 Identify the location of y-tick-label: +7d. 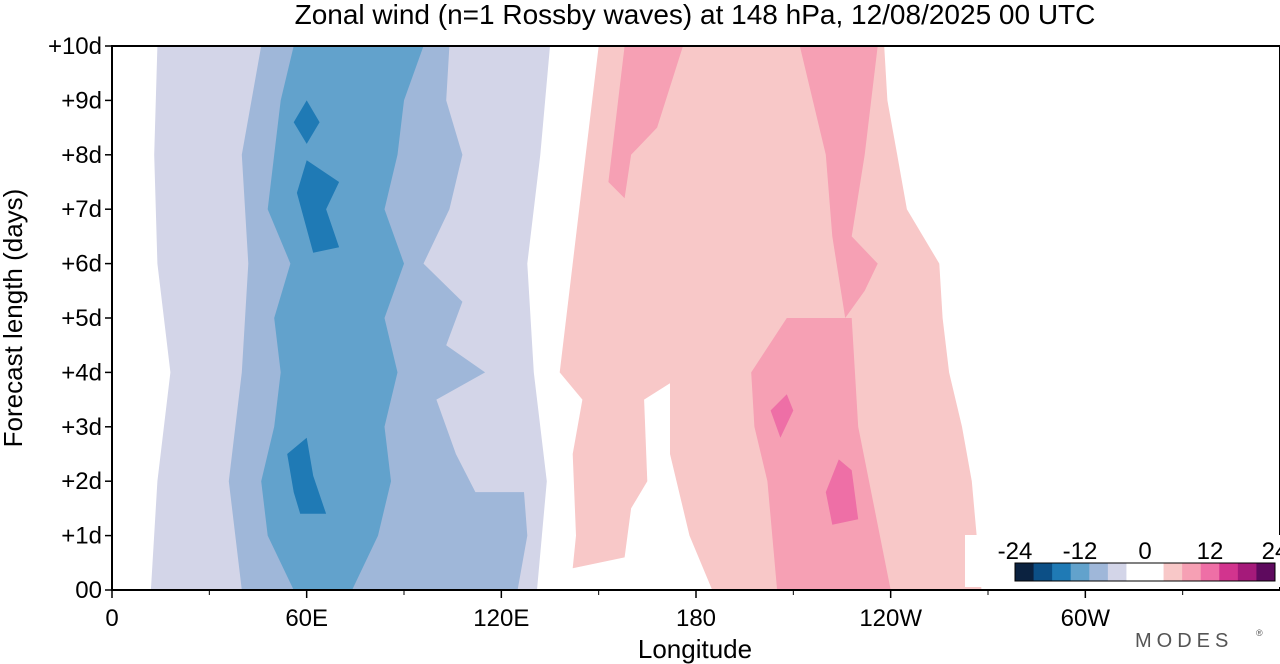
(81, 209).